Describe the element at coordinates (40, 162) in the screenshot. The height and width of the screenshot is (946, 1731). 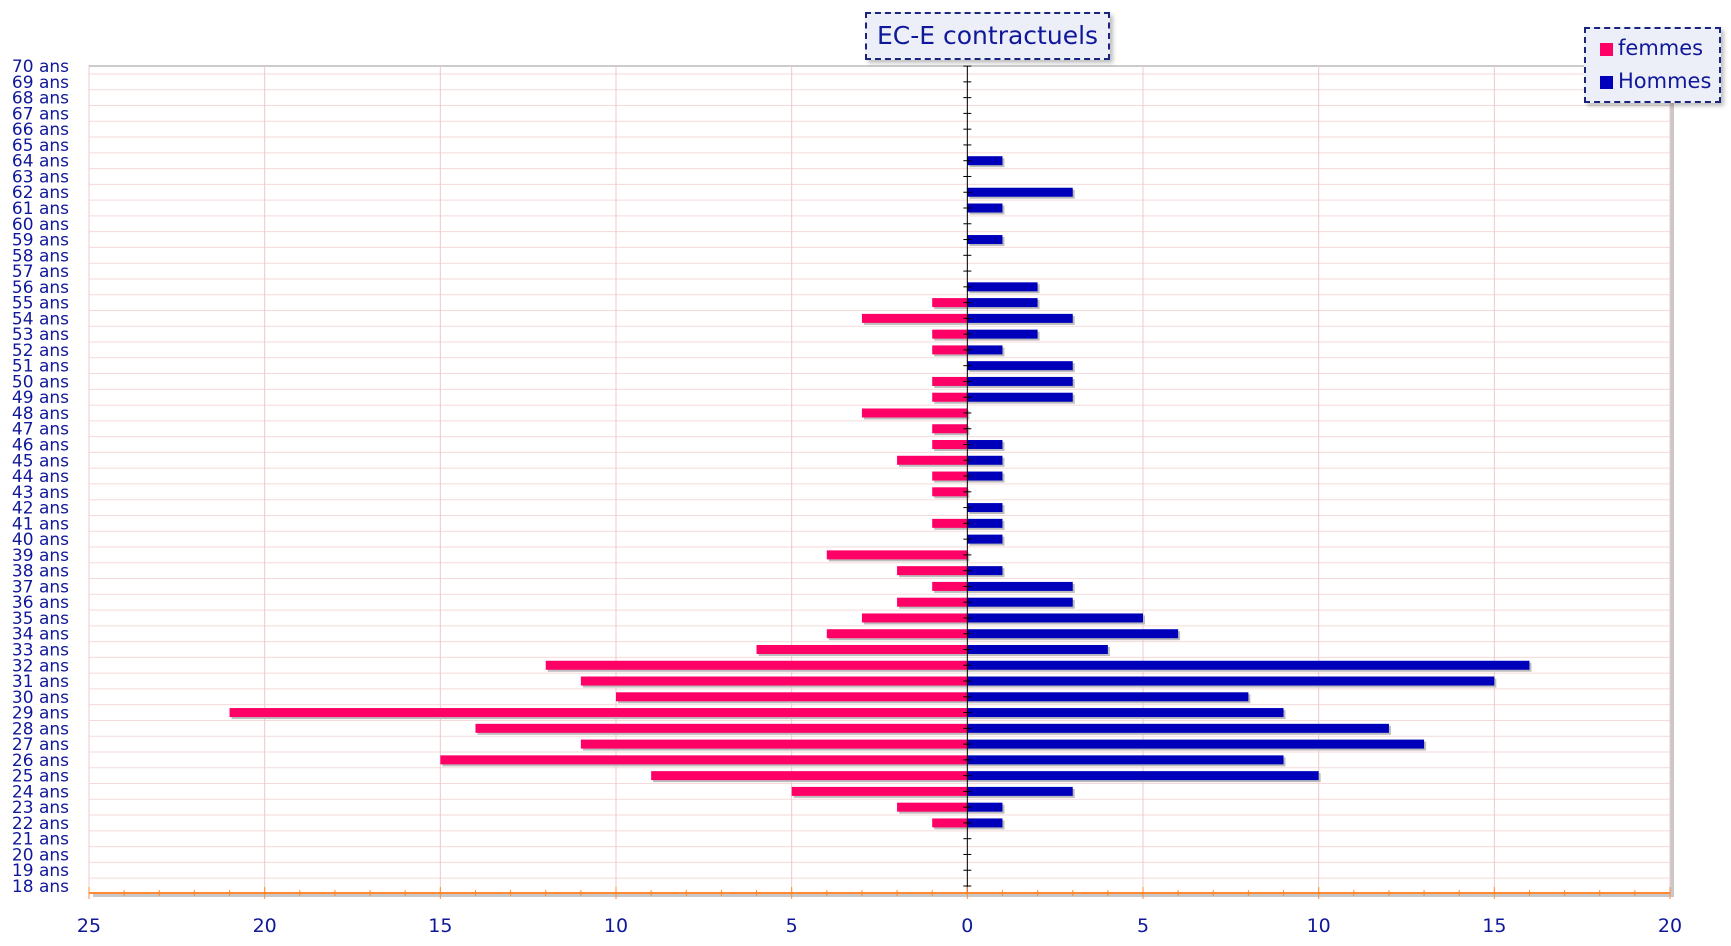
I see `y-tick-label: 64 ans` at that location.